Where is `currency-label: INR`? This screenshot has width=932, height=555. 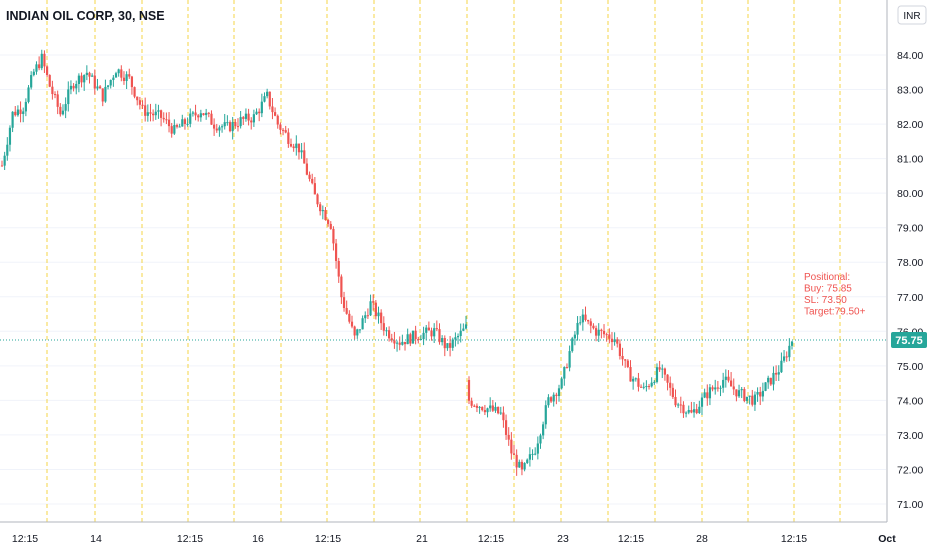 currency-label: INR is located at coordinates (911, 16).